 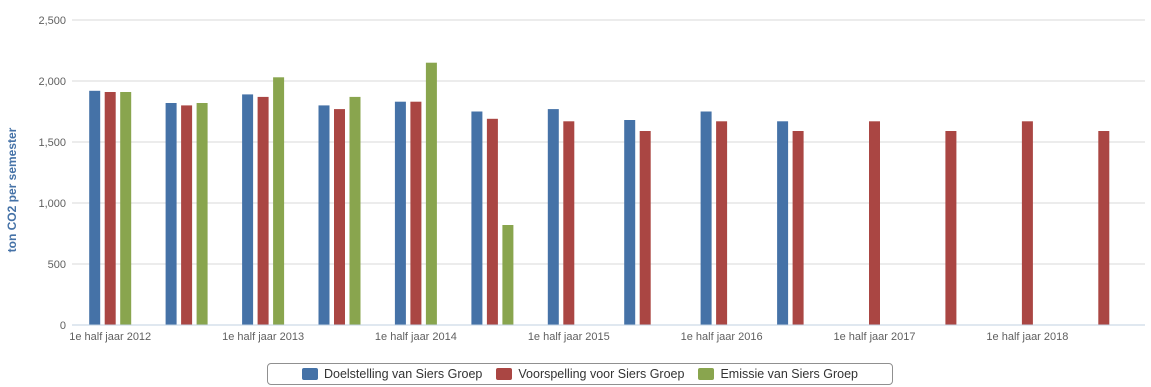 I want to click on y-tick-label: 2,500, so click(x=52, y=21).